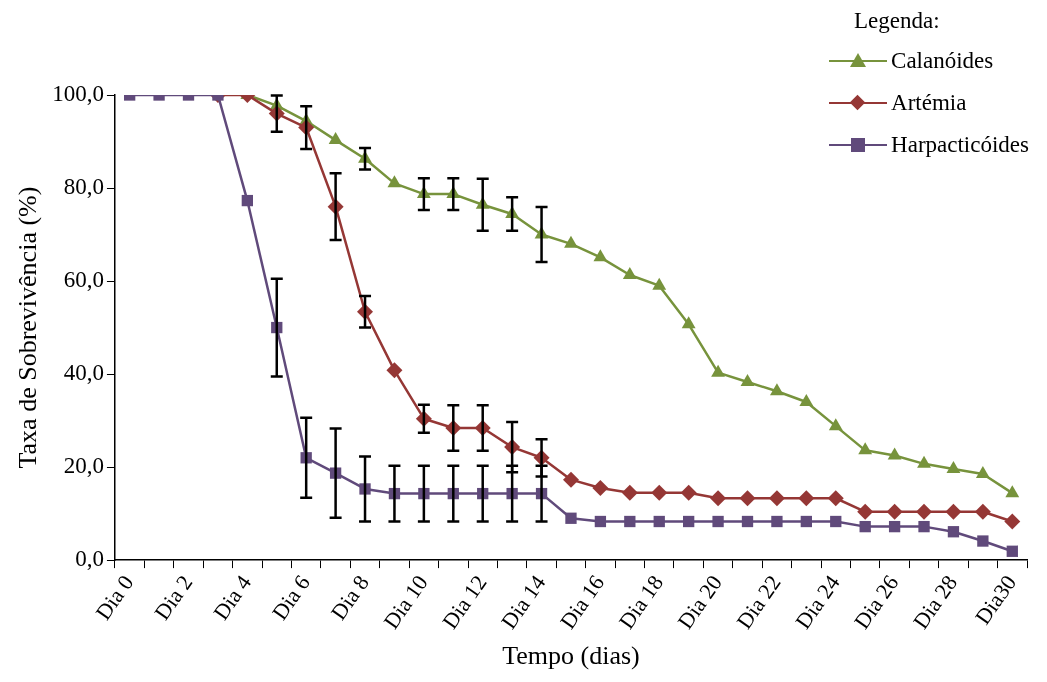 Image resolution: width=1047 pixels, height=682 pixels. What do you see at coordinates (83, 280) in the screenshot?
I see `y-tick-label: 60,0` at bounding box center [83, 280].